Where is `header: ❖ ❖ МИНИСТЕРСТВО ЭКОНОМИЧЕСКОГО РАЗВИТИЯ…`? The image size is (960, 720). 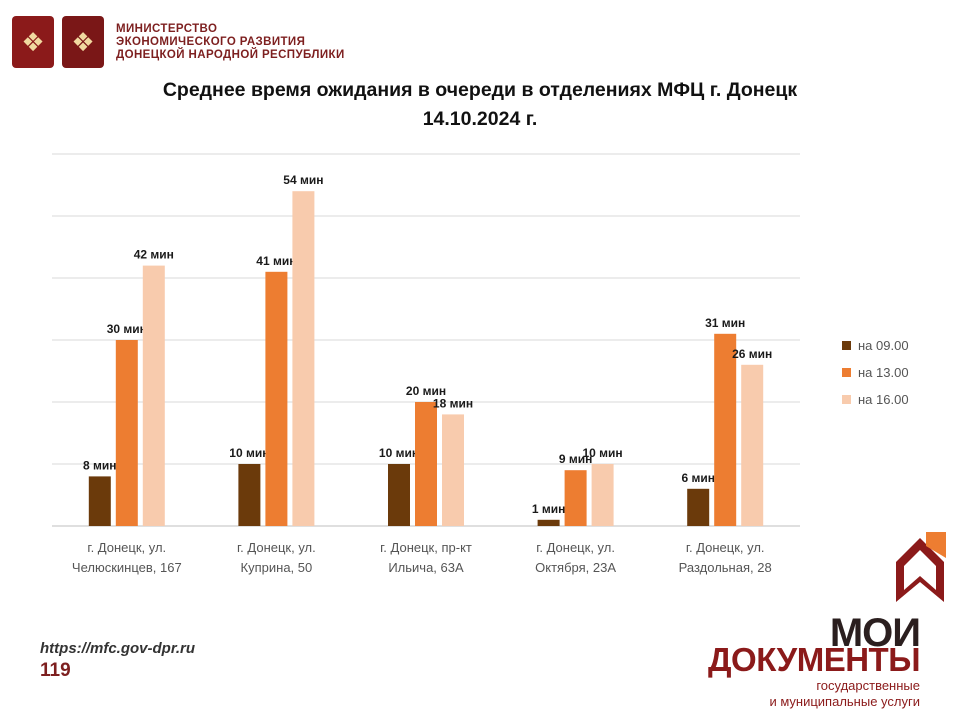 header: ❖ ❖ МИНИСТЕРСТВО ЭКОНОМИЧЕСКОГО РАЗВИТИЯ… is located at coordinates (178, 42).